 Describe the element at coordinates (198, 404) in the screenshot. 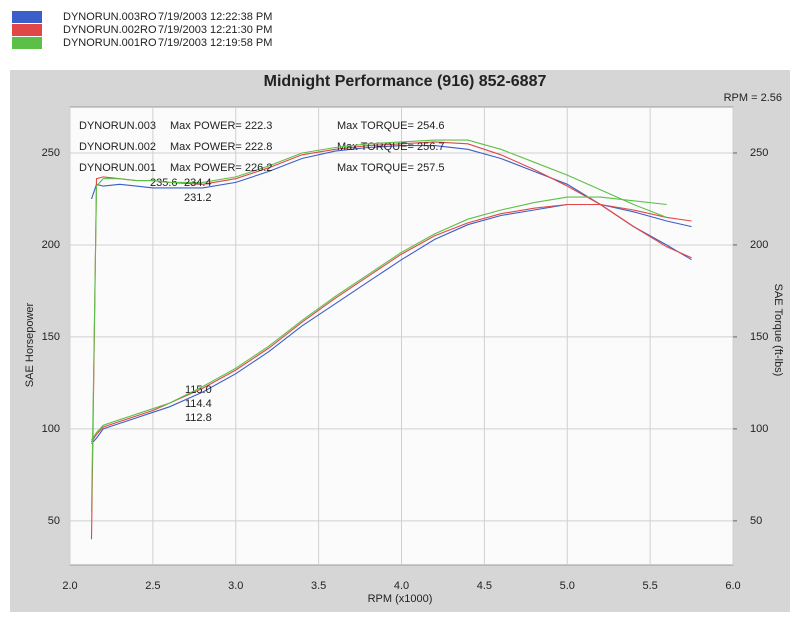

I see `power-point-label: 114.4` at that location.